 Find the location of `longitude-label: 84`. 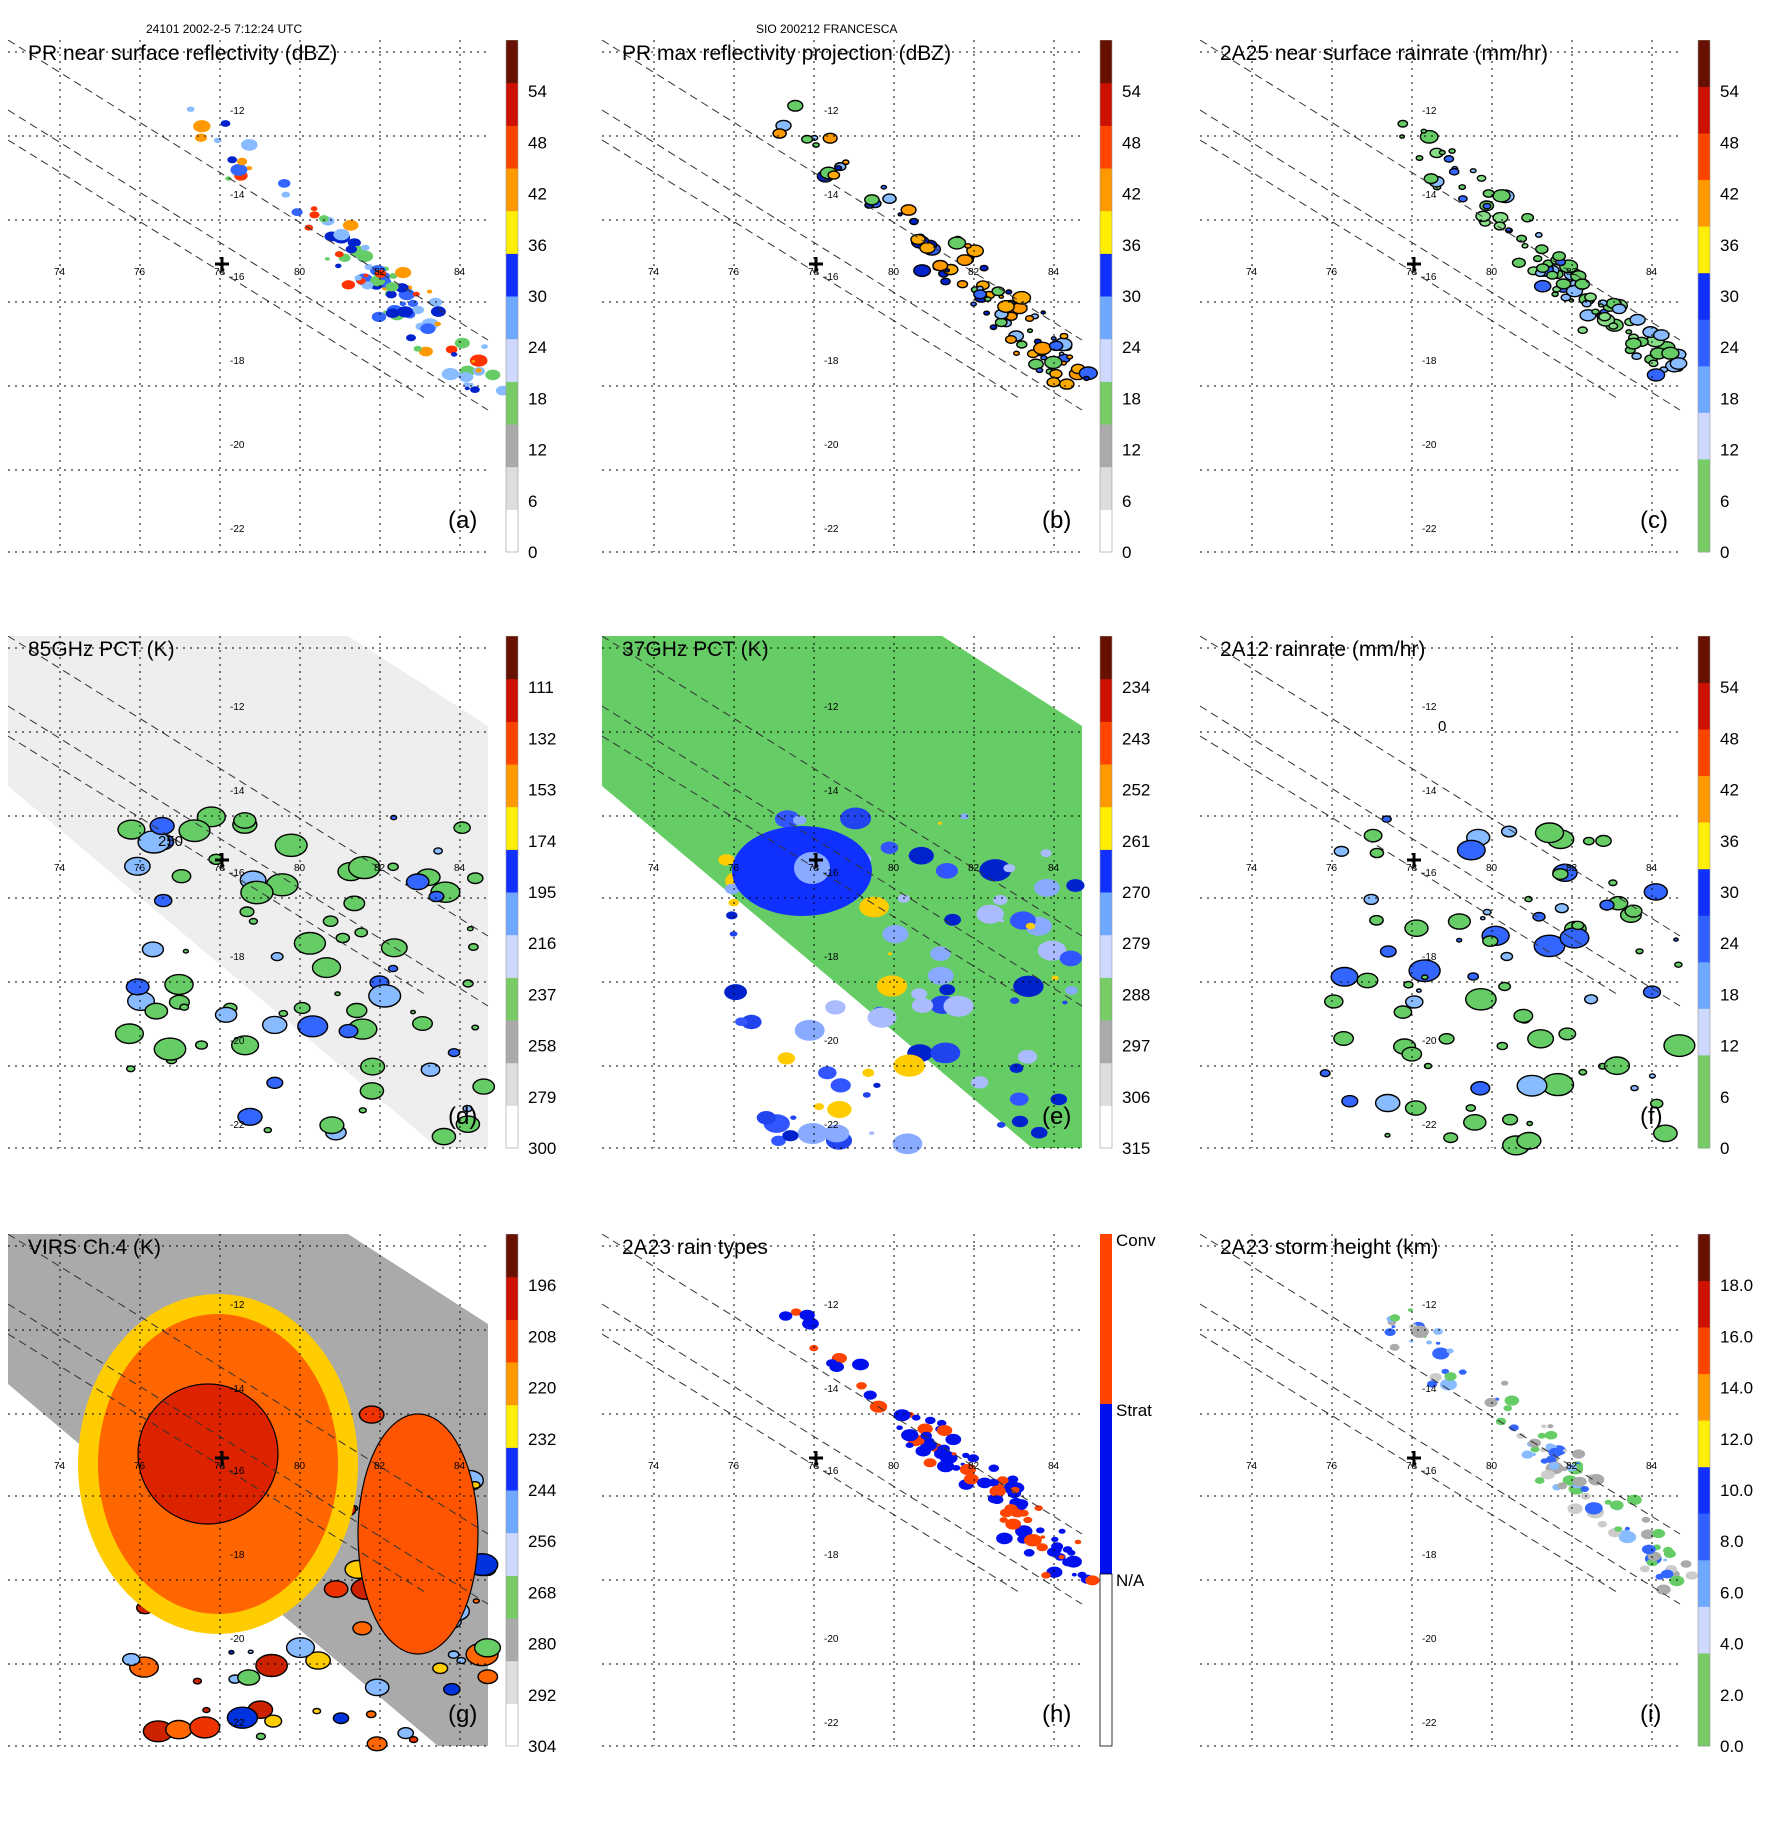

longitude-label: 84 is located at coordinates (460, 272).